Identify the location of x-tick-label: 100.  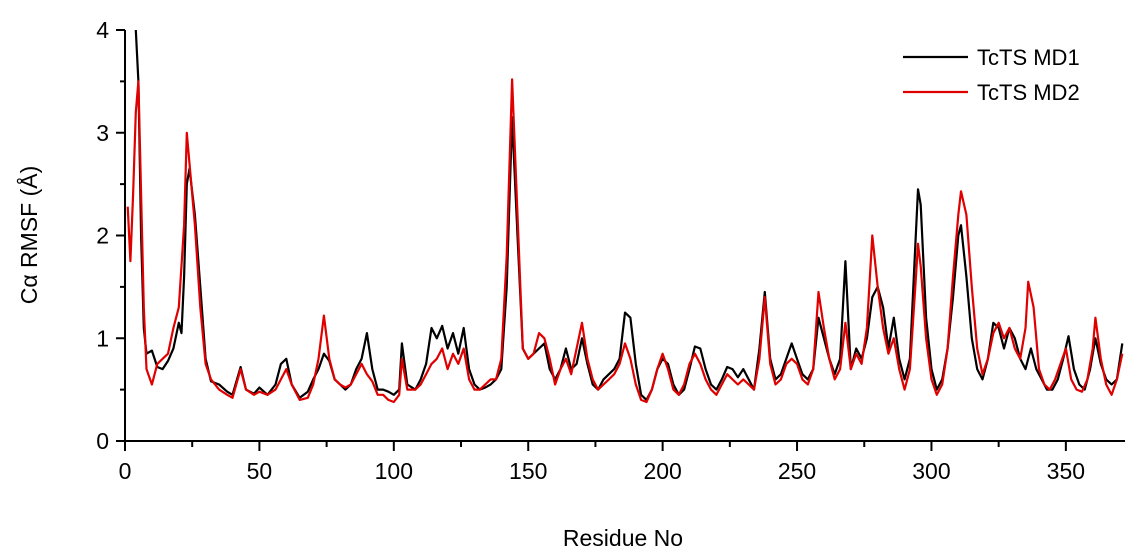
(394, 471).